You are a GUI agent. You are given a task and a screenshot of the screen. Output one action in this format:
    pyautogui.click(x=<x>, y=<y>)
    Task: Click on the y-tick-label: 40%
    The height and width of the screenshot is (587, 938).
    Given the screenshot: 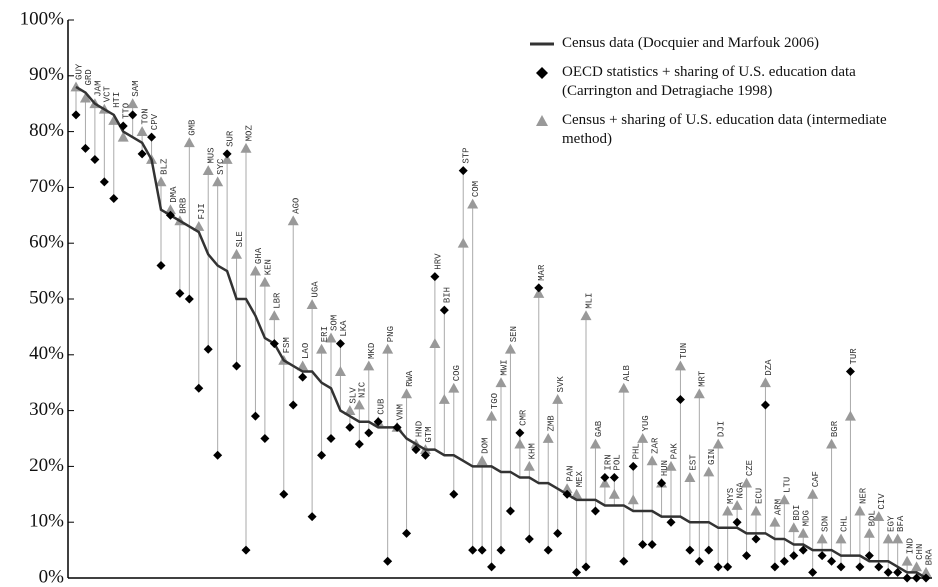 What is the action you would take?
    pyautogui.click(x=46, y=353)
    